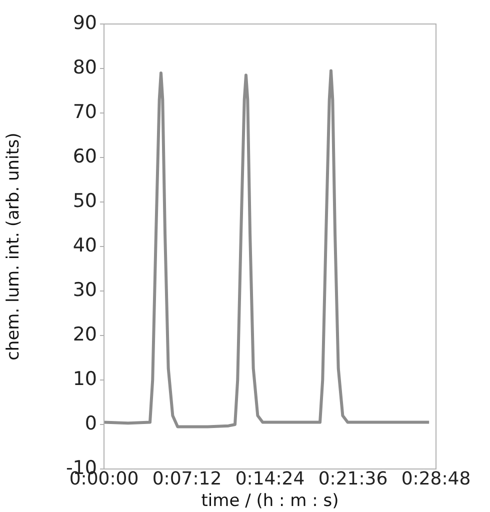  Describe the element at coordinates (436, 479) in the screenshot. I see `x-tick-label: 0:28:48` at that location.